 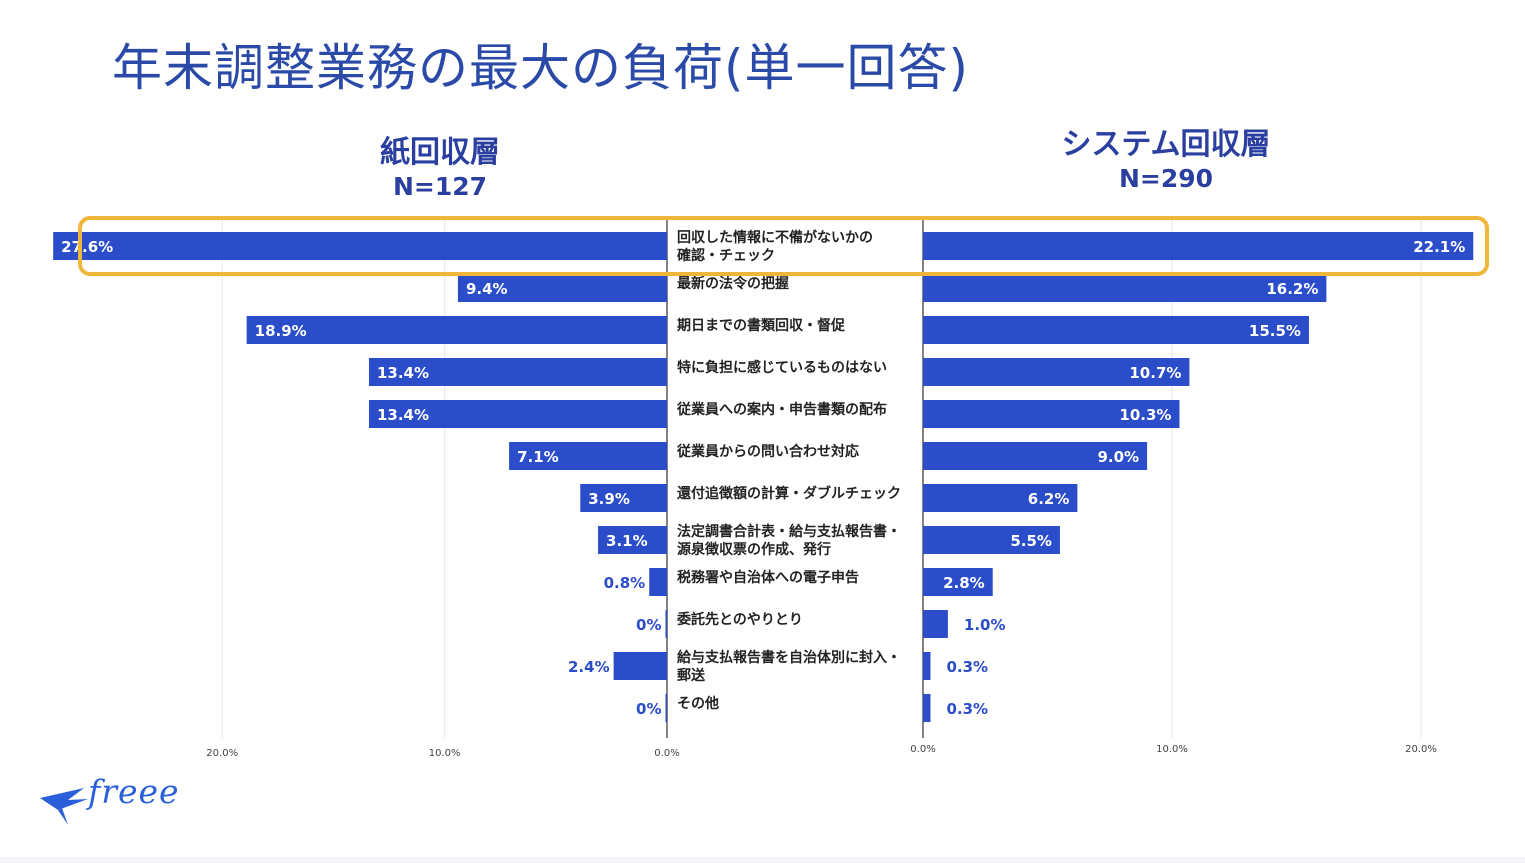 What do you see at coordinates (541, 68) in the screenshot?
I see `slide-title: 年末調整業務の最大の負荷(単一回答)` at bounding box center [541, 68].